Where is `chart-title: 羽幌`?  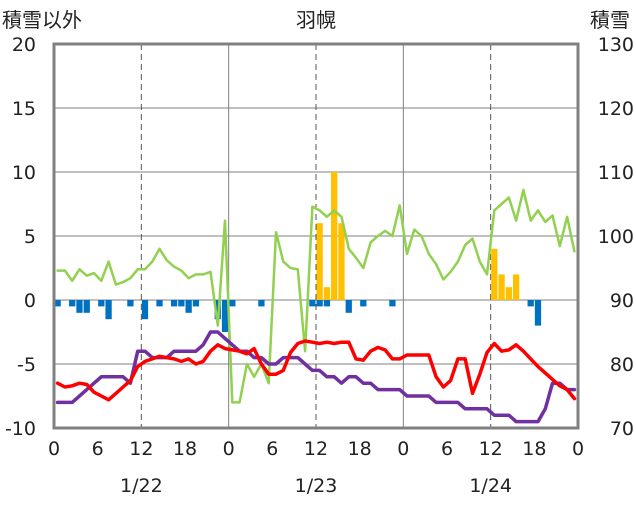 chart-title: 羽幌 is located at coordinates (316, 20).